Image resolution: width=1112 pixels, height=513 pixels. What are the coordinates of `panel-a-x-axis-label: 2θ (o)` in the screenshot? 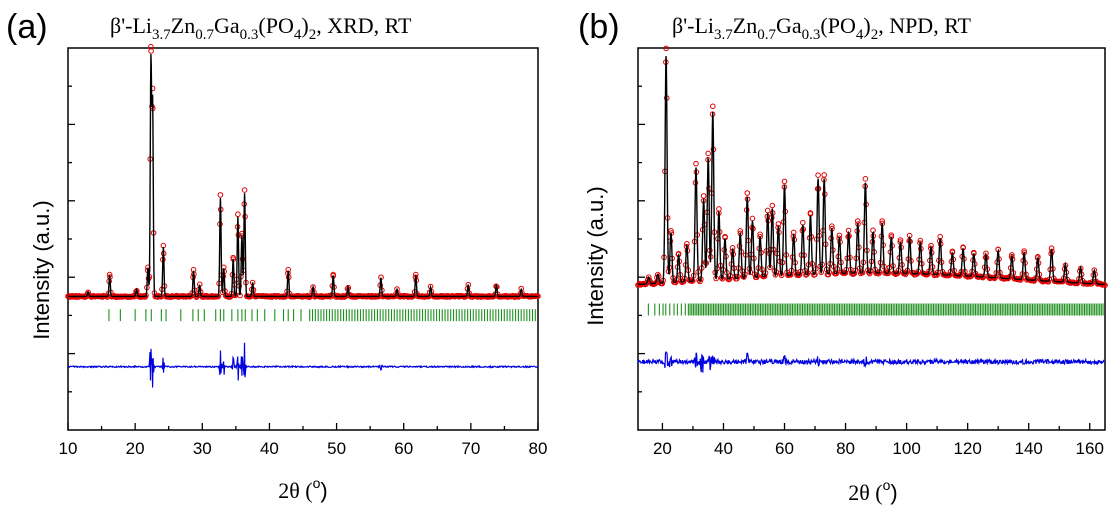 It's located at (303, 489).